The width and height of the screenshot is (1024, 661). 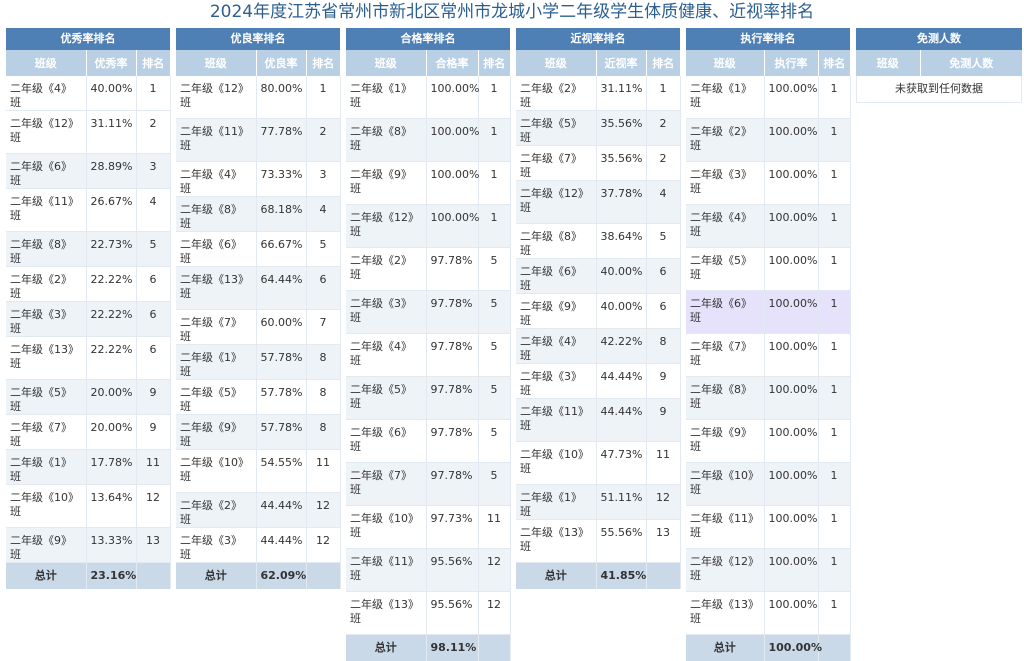 I want to click on rank-cell: 4, so click(x=153, y=210).